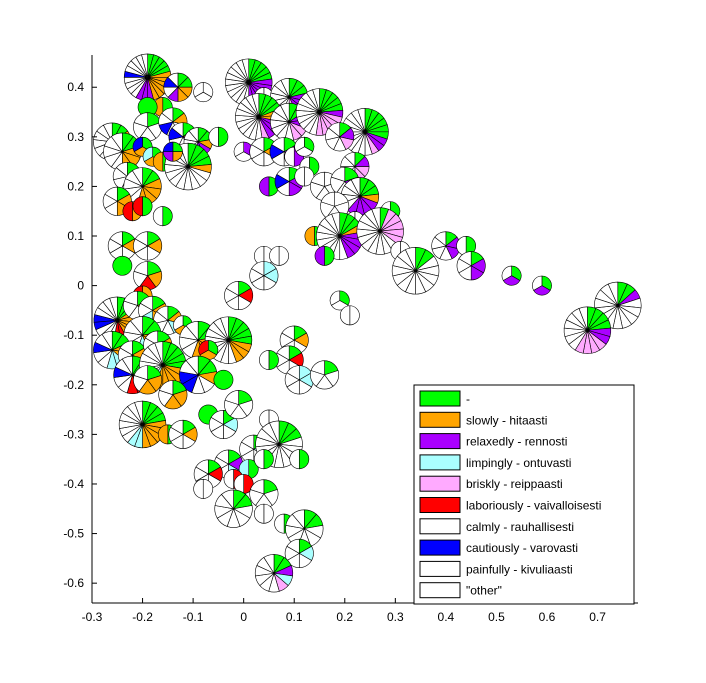 This screenshot has width=706, height=683. I want to click on y-tick-label: -0.3, so click(73, 434).